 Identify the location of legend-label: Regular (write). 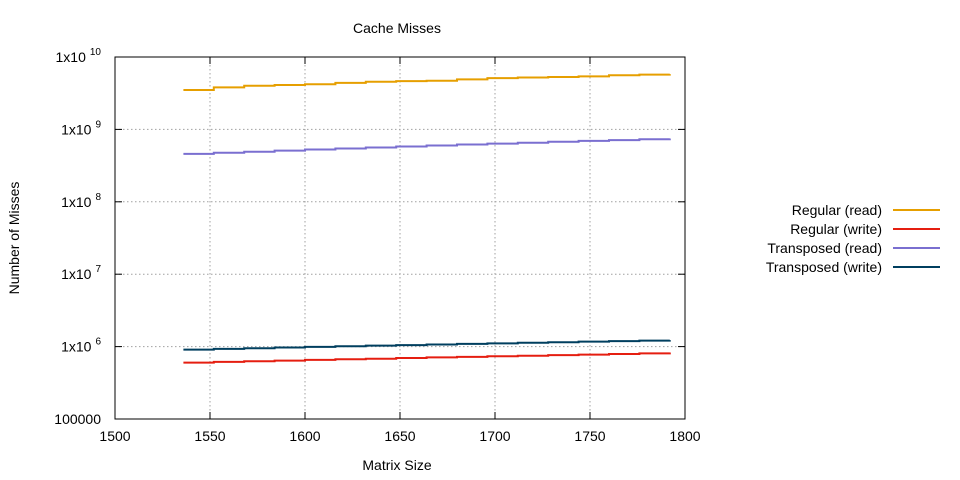
(836, 229).